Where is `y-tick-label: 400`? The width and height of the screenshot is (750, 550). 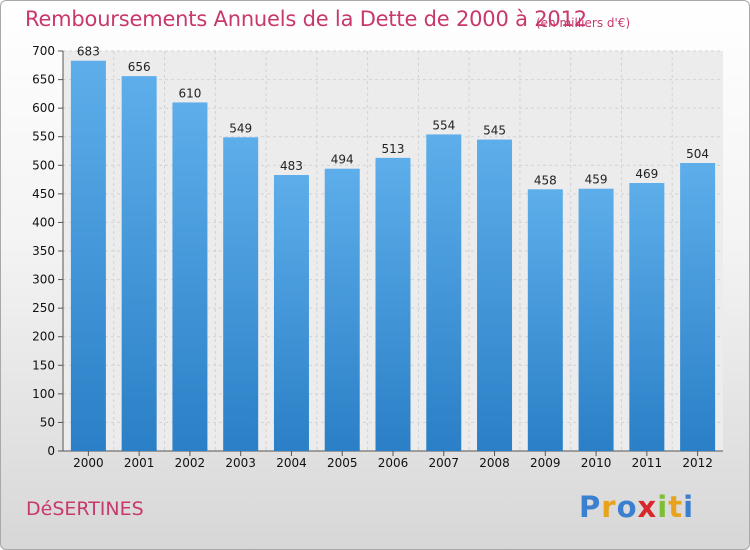
y-tick-label: 400 is located at coordinates (43, 222).